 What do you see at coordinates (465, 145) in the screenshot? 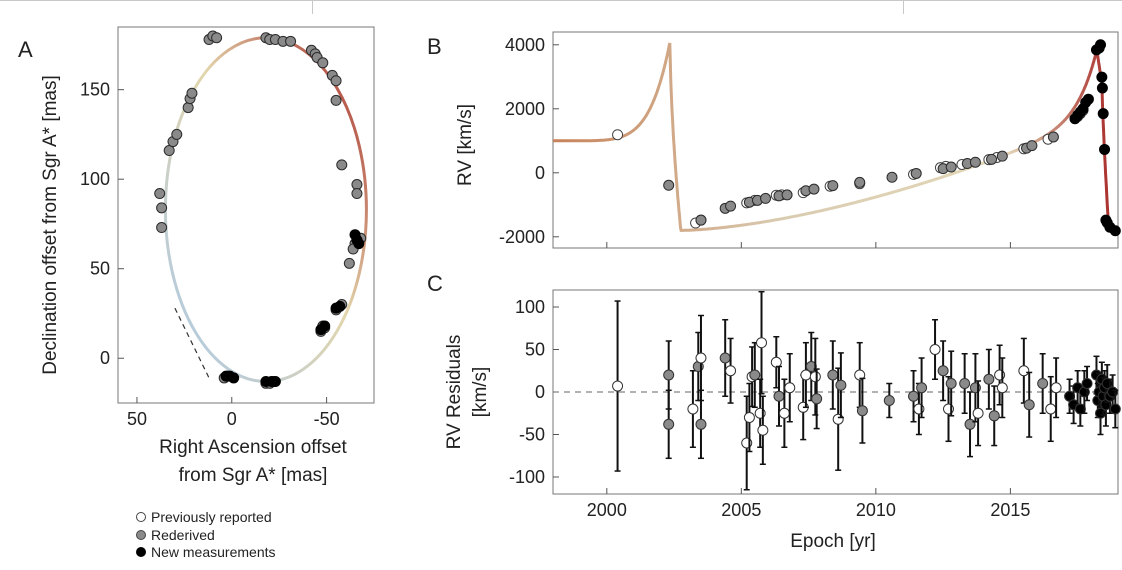
I see `panel-b-ylabel: RV [km/s]` at bounding box center [465, 145].